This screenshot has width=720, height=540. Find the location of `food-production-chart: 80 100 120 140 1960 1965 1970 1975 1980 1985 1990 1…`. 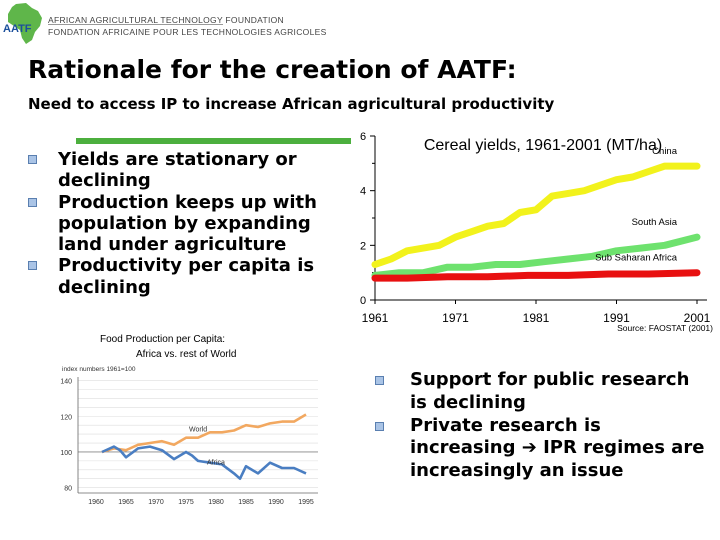

food-production-chart: 80 100 120 140 1960 1965 1970 1975 1980 1985 1990 1… is located at coordinates (189, 420).